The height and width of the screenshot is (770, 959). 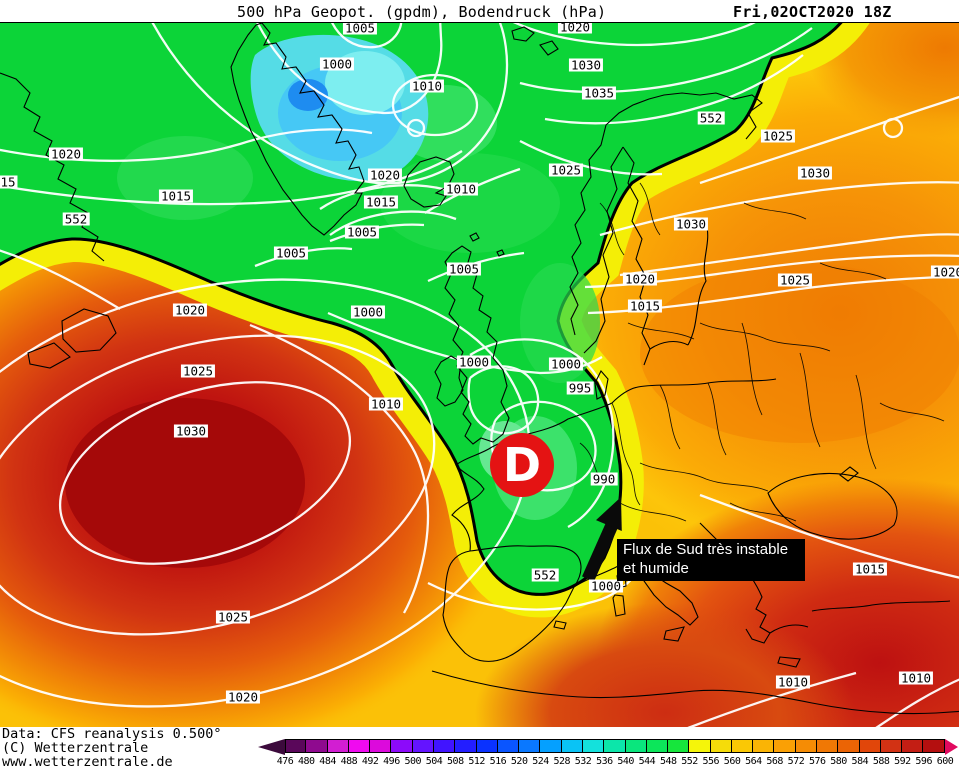 What do you see at coordinates (522, 465) in the screenshot?
I see `low-pressure-marker: D` at bounding box center [522, 465].